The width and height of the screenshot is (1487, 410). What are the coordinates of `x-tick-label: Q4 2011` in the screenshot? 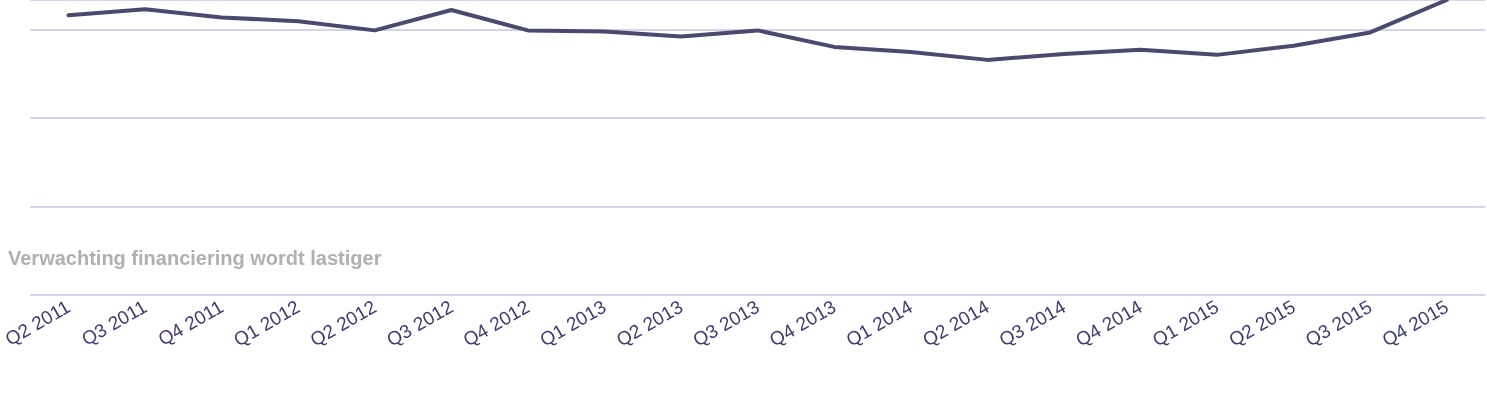 It's located at (190, 322).